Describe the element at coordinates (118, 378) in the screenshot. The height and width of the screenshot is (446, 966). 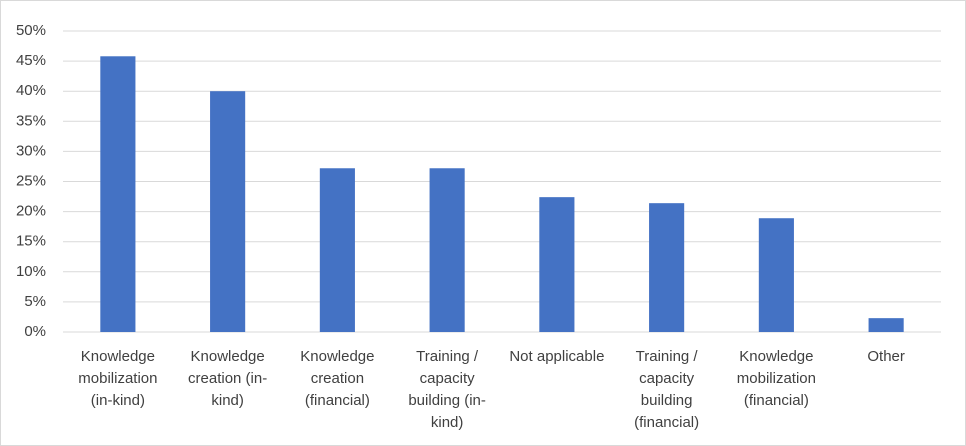
I see `x-tick-label: Knowledge mobilization (in-kind)` at that location.